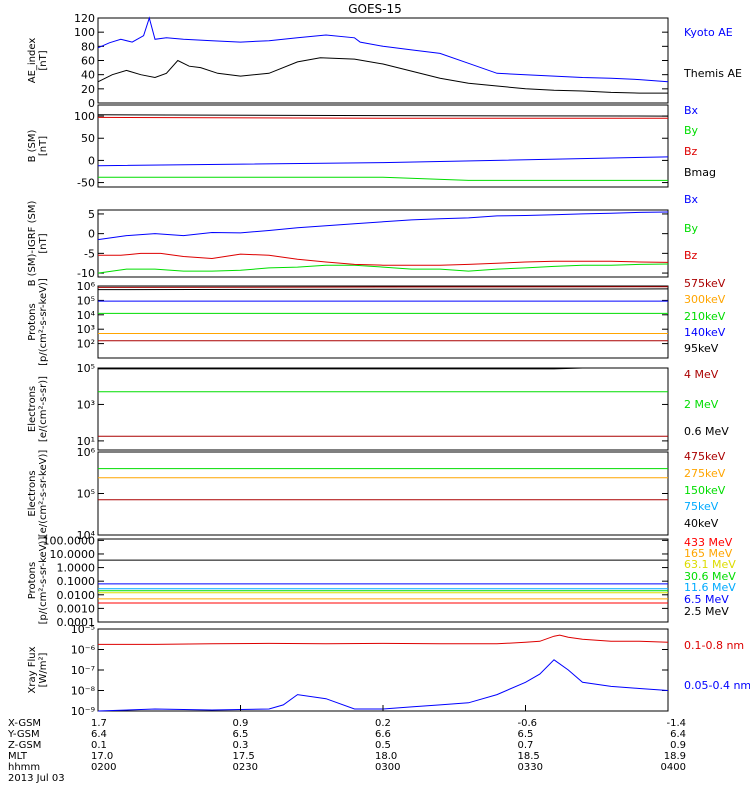  Describe the element at coordinates (526, 734) in the screenshot. I see `orbit-value: 6.5` at that location.